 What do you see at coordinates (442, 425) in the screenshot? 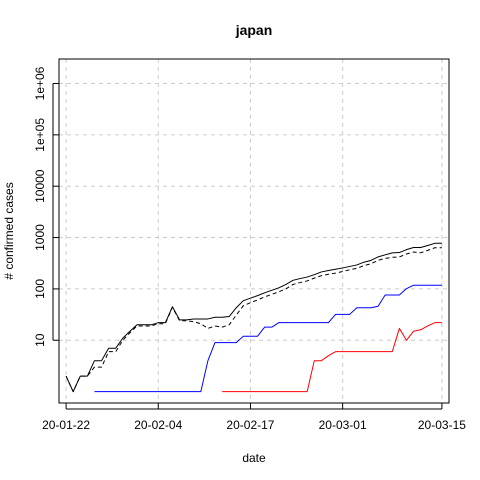
I see `x-tick-label: 20-03-15` at bounding box center [442, 425].